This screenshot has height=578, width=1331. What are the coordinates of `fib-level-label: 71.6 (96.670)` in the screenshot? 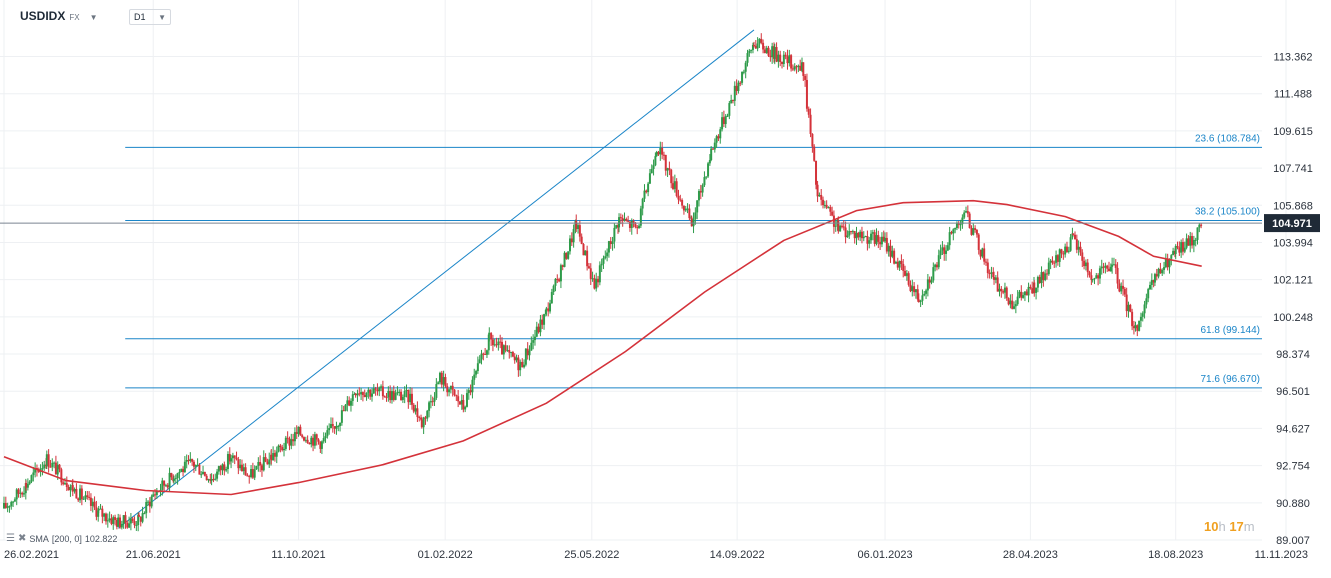 It's located at (1231, 379).